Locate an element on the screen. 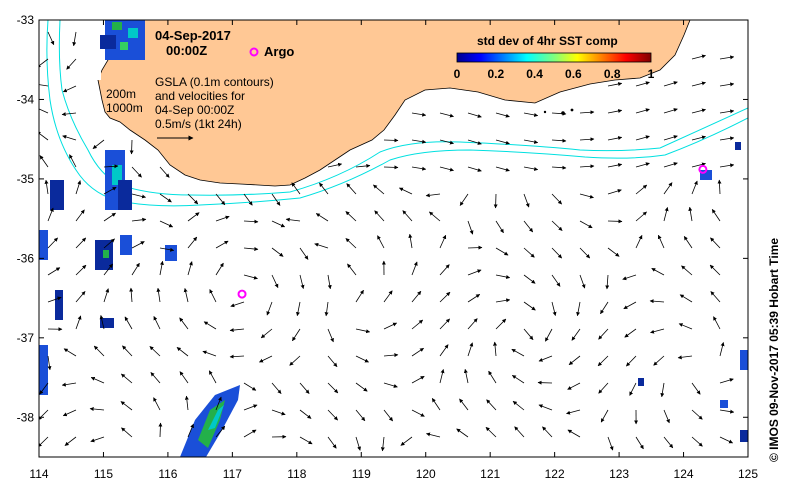 The height and width of the screenshot is (492, 790). x-tick-label: 124 is located at coordinates (684, 474).